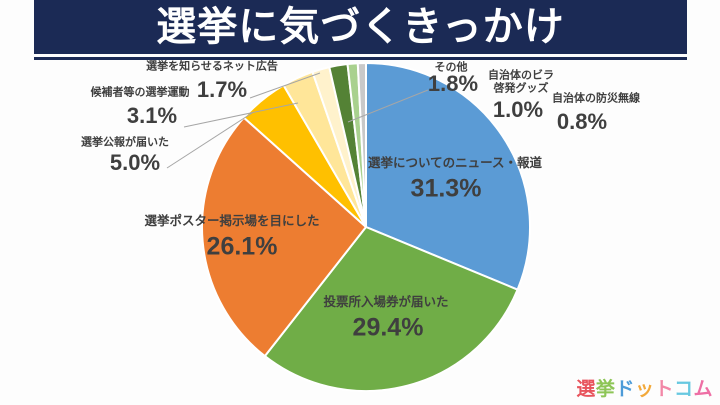  Describe the element at coordinates (605, 389) in the screenshot. I see `logo-char: 挙` at that location.